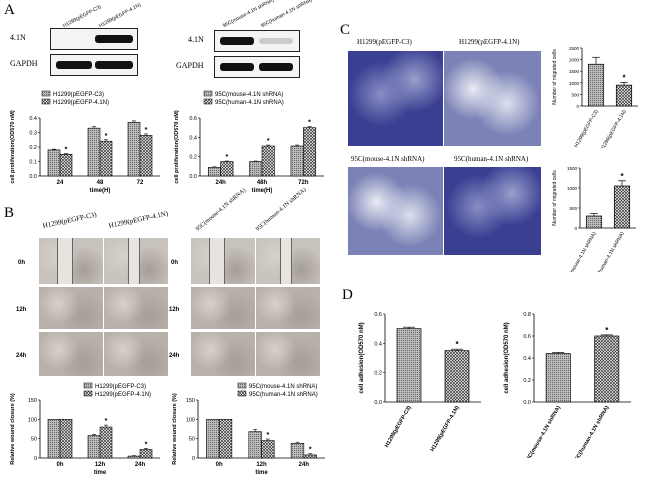 The height and width of the screenshot is (479, 650). Describe the element at coordinates (70, 220) in the screenshot. I see `wound-left-header-1: H1299(pEGFP-C3)` at that location.